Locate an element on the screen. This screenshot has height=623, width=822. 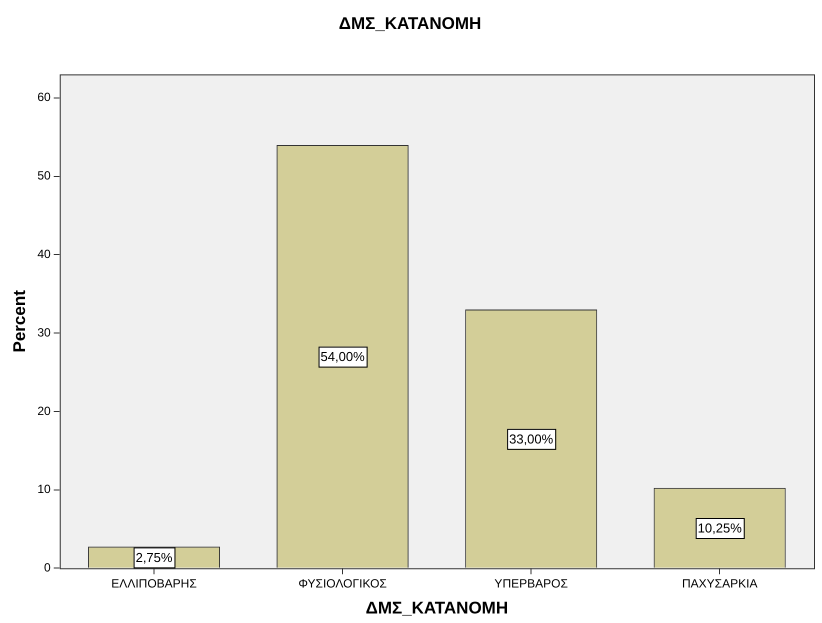
x-tick-label: ΕΛΛΙΠΟΒΑΡΗΣ is located at coordinates (154, 583).